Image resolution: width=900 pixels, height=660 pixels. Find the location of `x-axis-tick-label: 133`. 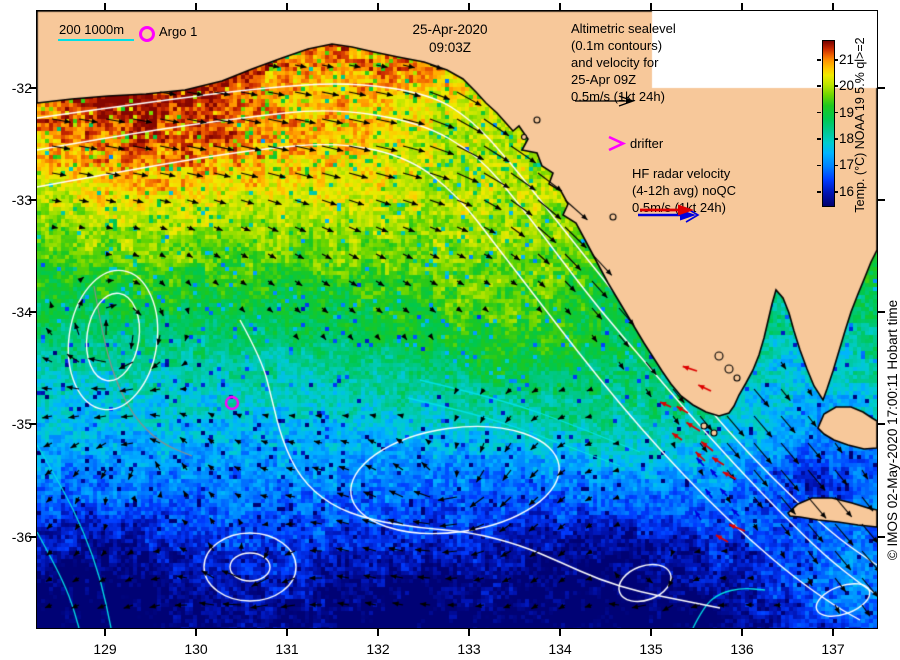

x-axis-tick-label: 133 is located at coordinates (469, 649).